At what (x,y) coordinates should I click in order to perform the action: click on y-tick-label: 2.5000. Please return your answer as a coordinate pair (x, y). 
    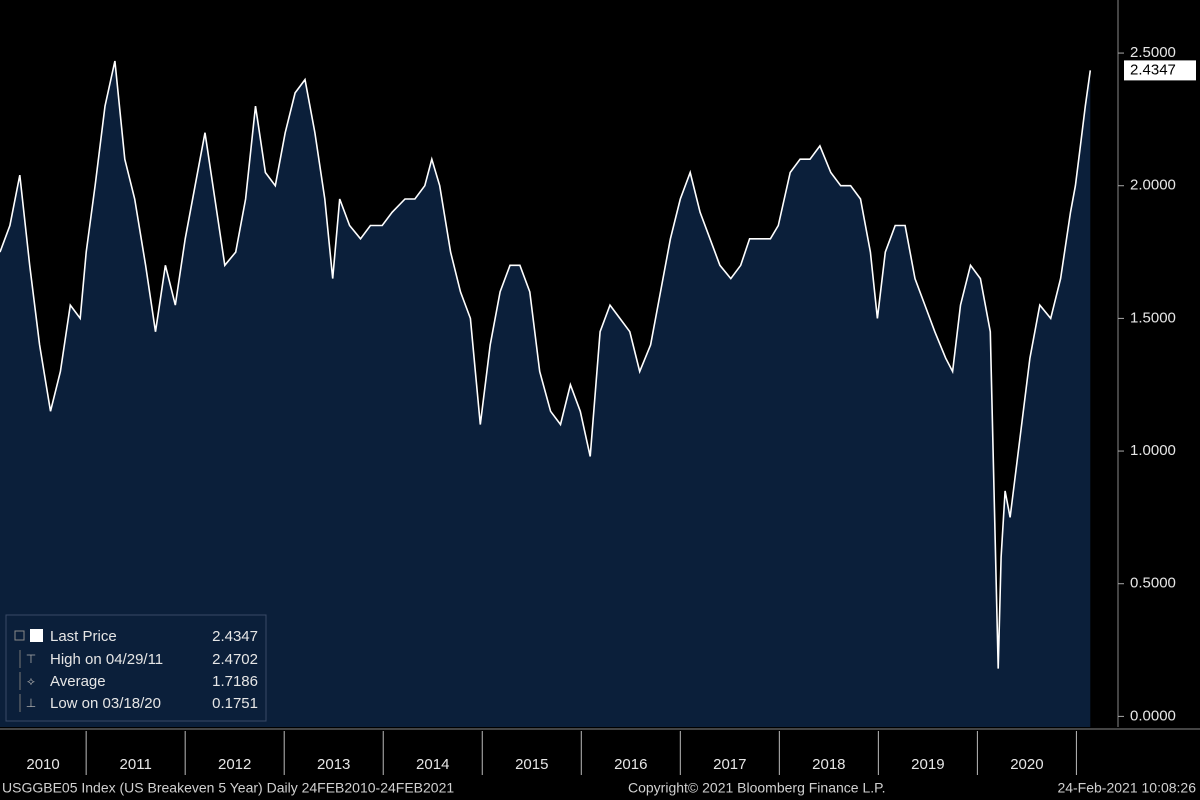
    Looking at the image, I should click on (1153, 52).